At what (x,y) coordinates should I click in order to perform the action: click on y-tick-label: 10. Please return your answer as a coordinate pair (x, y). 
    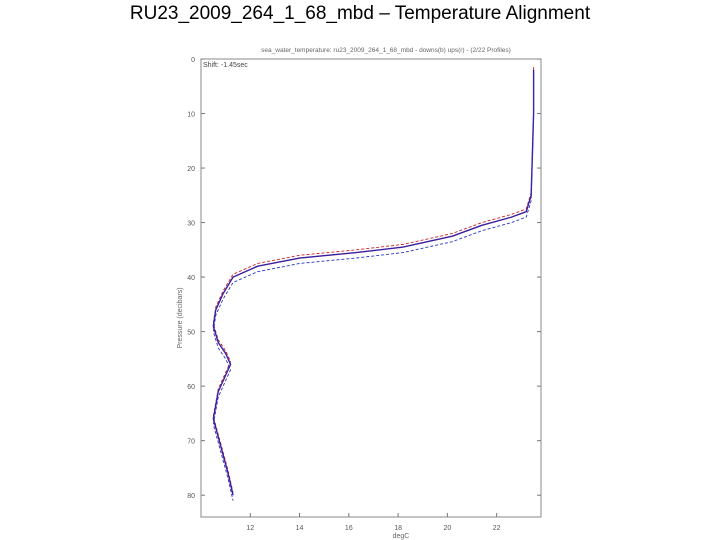
    Looking at the image, I should click on (191, 115).